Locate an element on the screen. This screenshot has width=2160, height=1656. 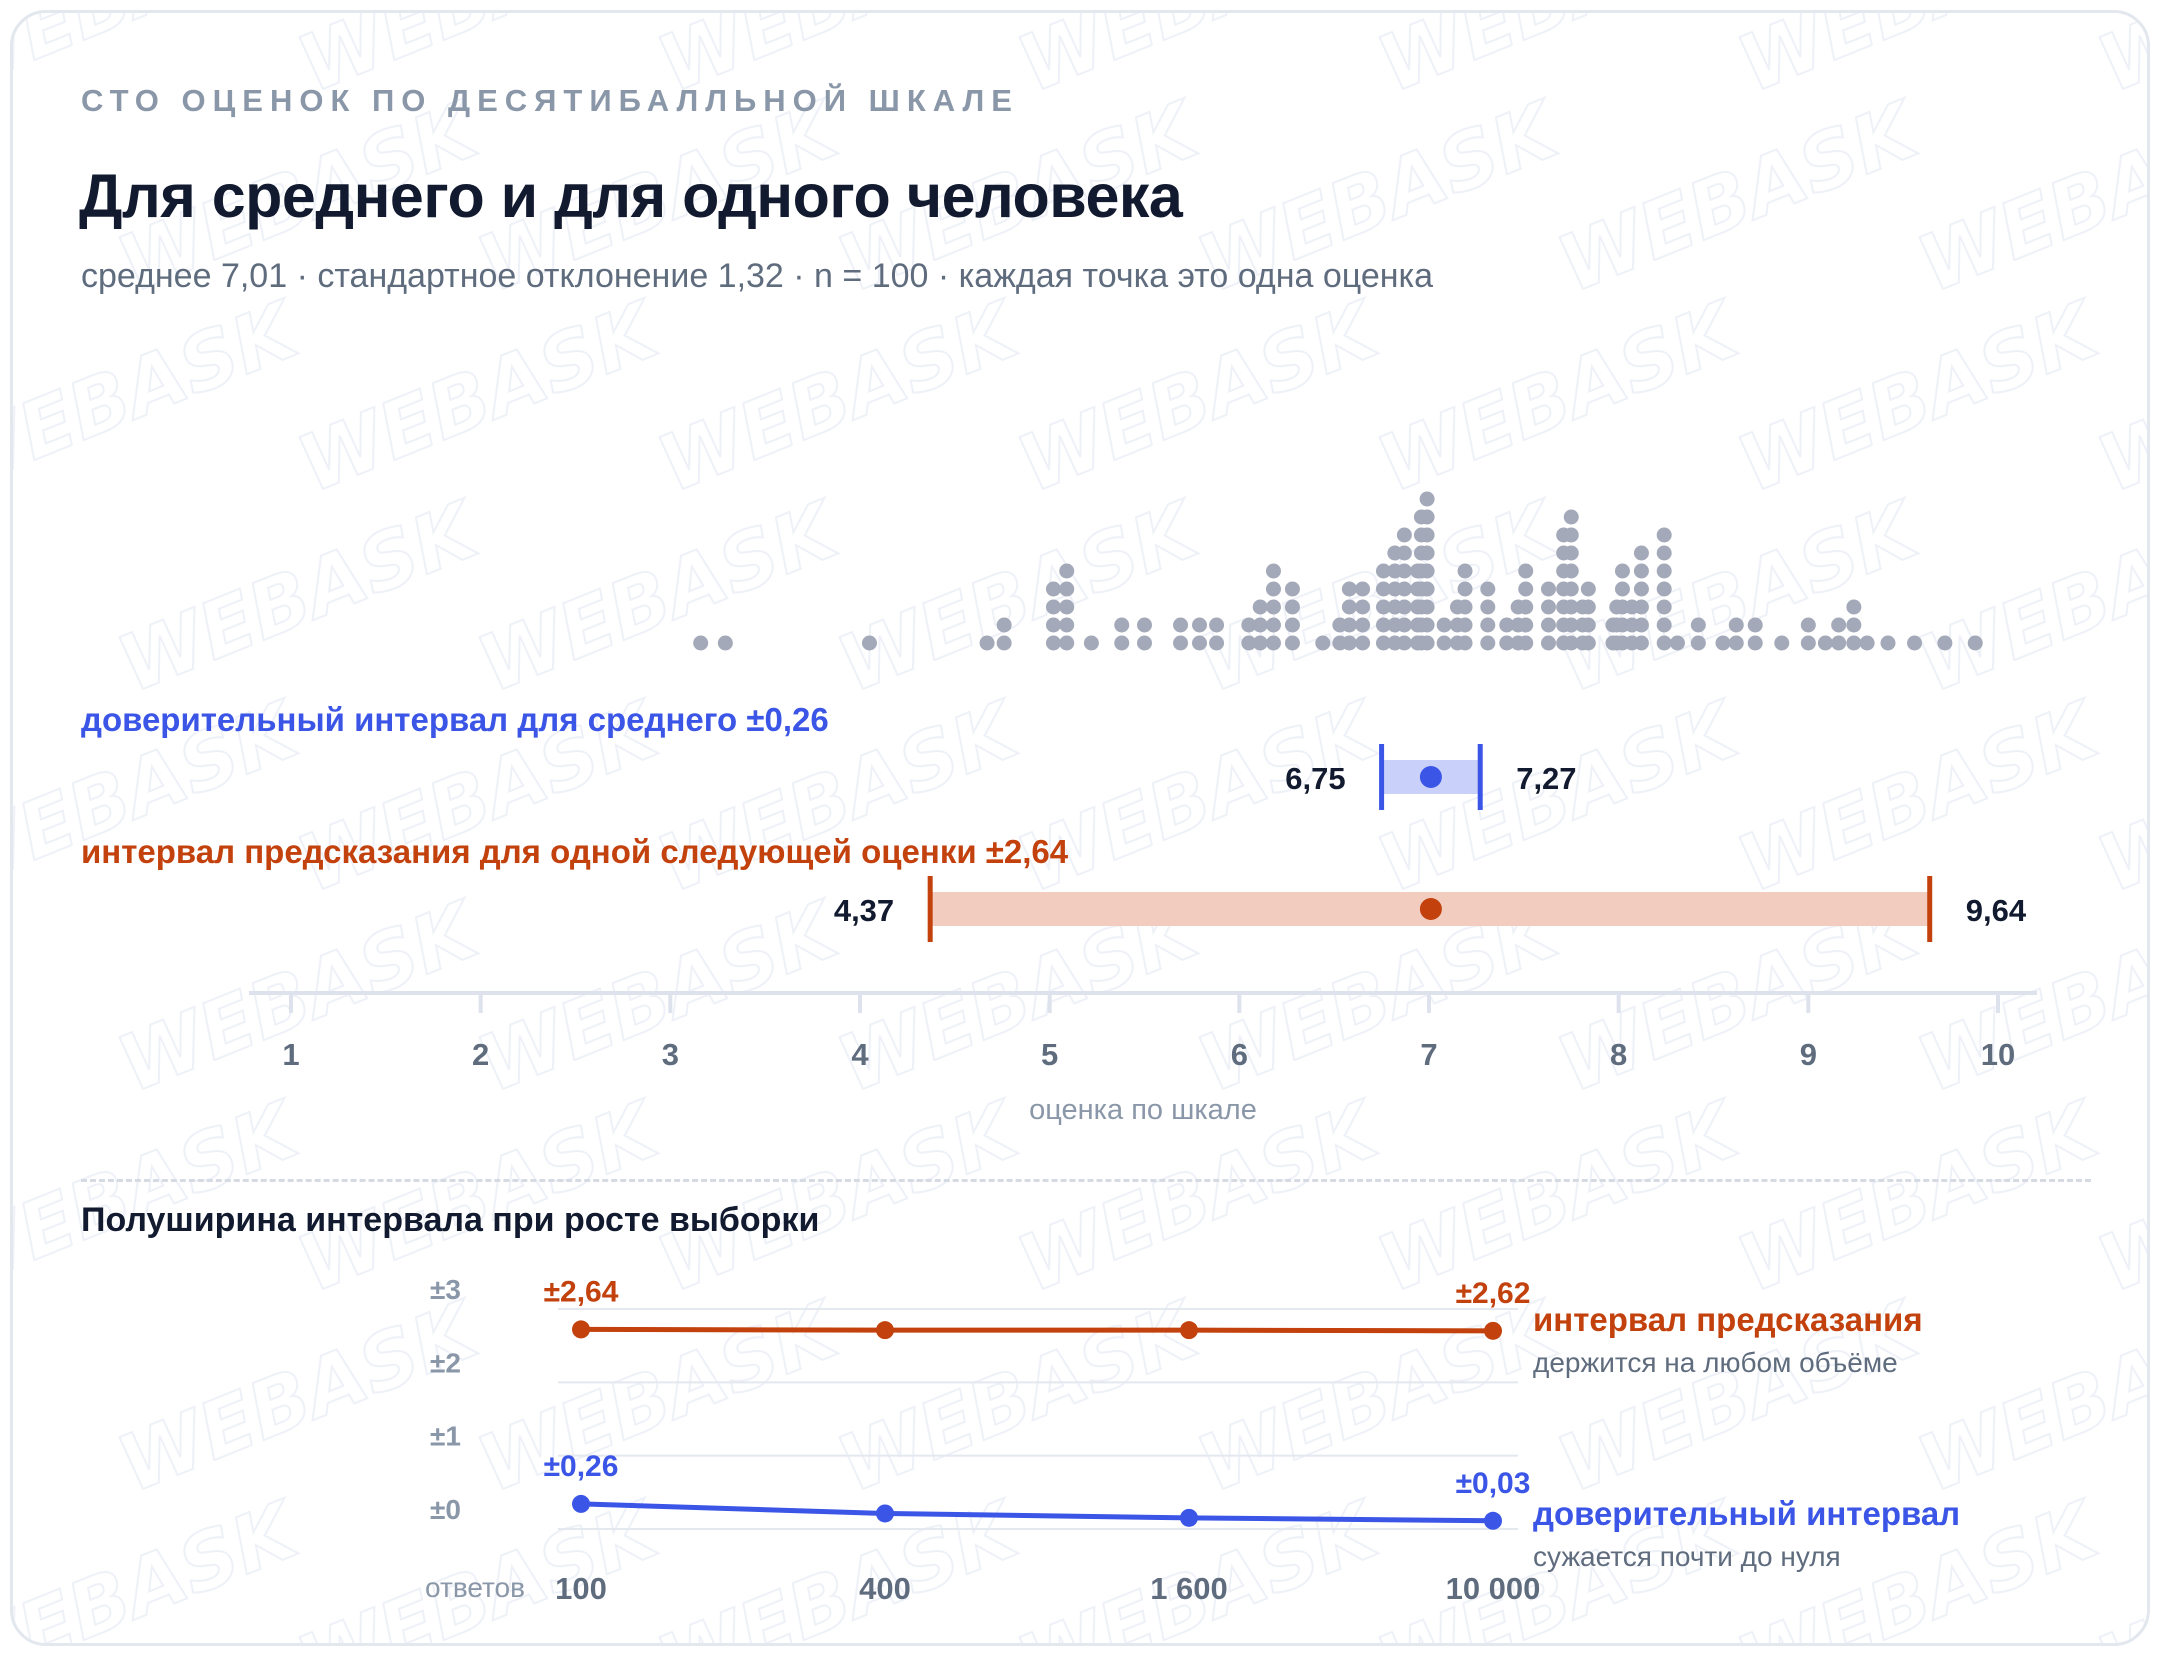
prediction-interval-mean-point is located at coordinates (1430, 909).